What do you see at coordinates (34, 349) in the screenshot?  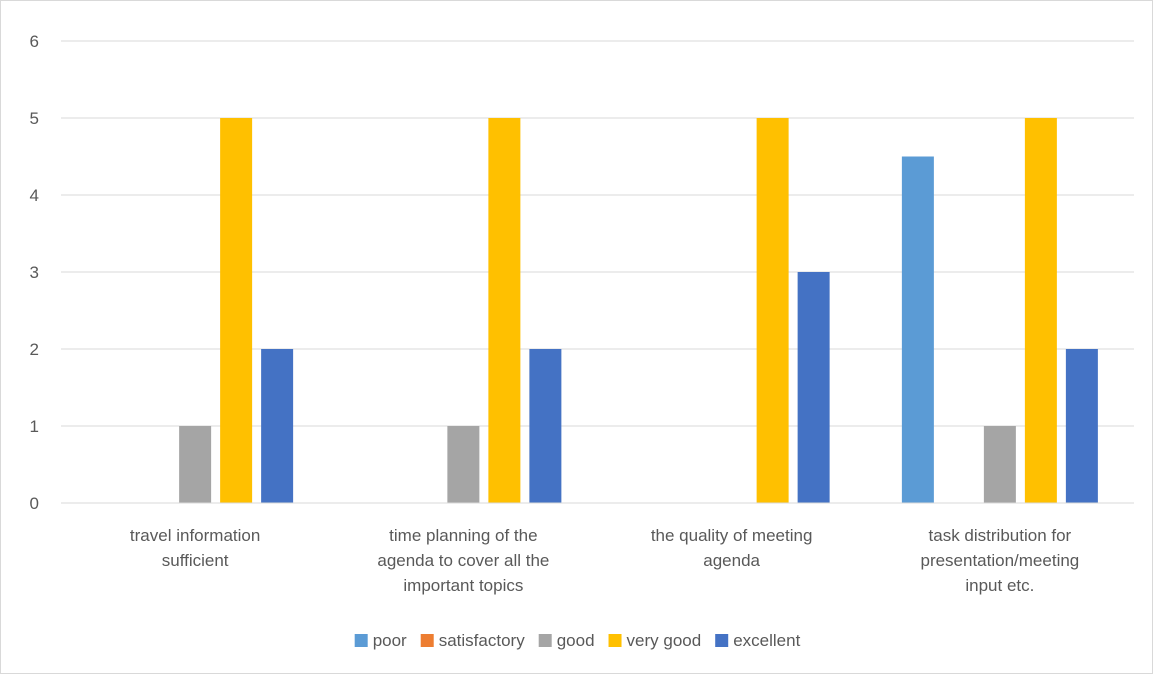 I see `y-tick-label: 2` at bounding box center [34, 349].